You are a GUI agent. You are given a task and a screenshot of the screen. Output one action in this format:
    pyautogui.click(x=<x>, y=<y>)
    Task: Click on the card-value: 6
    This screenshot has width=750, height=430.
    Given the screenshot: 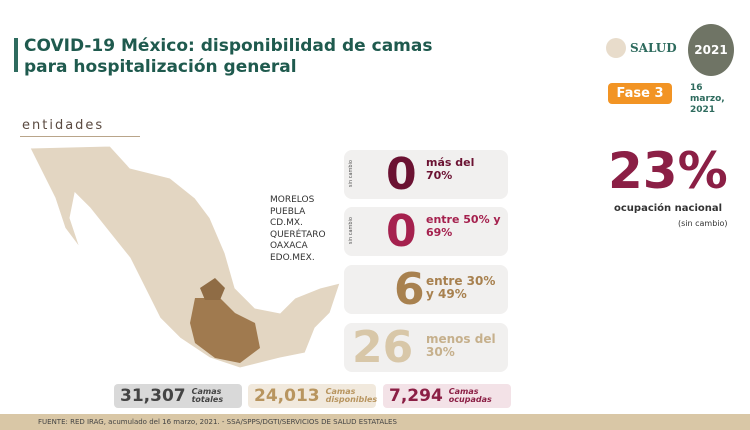 What is the action you would take?
    pyautogui.click(x=409, y=289)
    